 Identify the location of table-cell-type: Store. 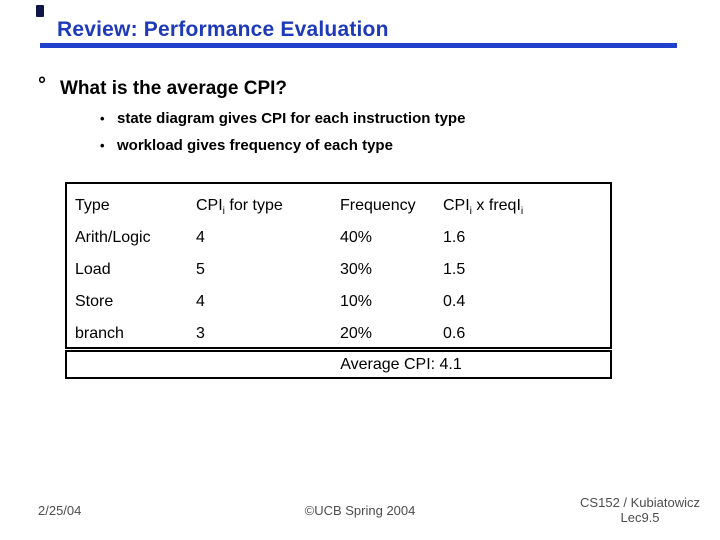
(94, 301).